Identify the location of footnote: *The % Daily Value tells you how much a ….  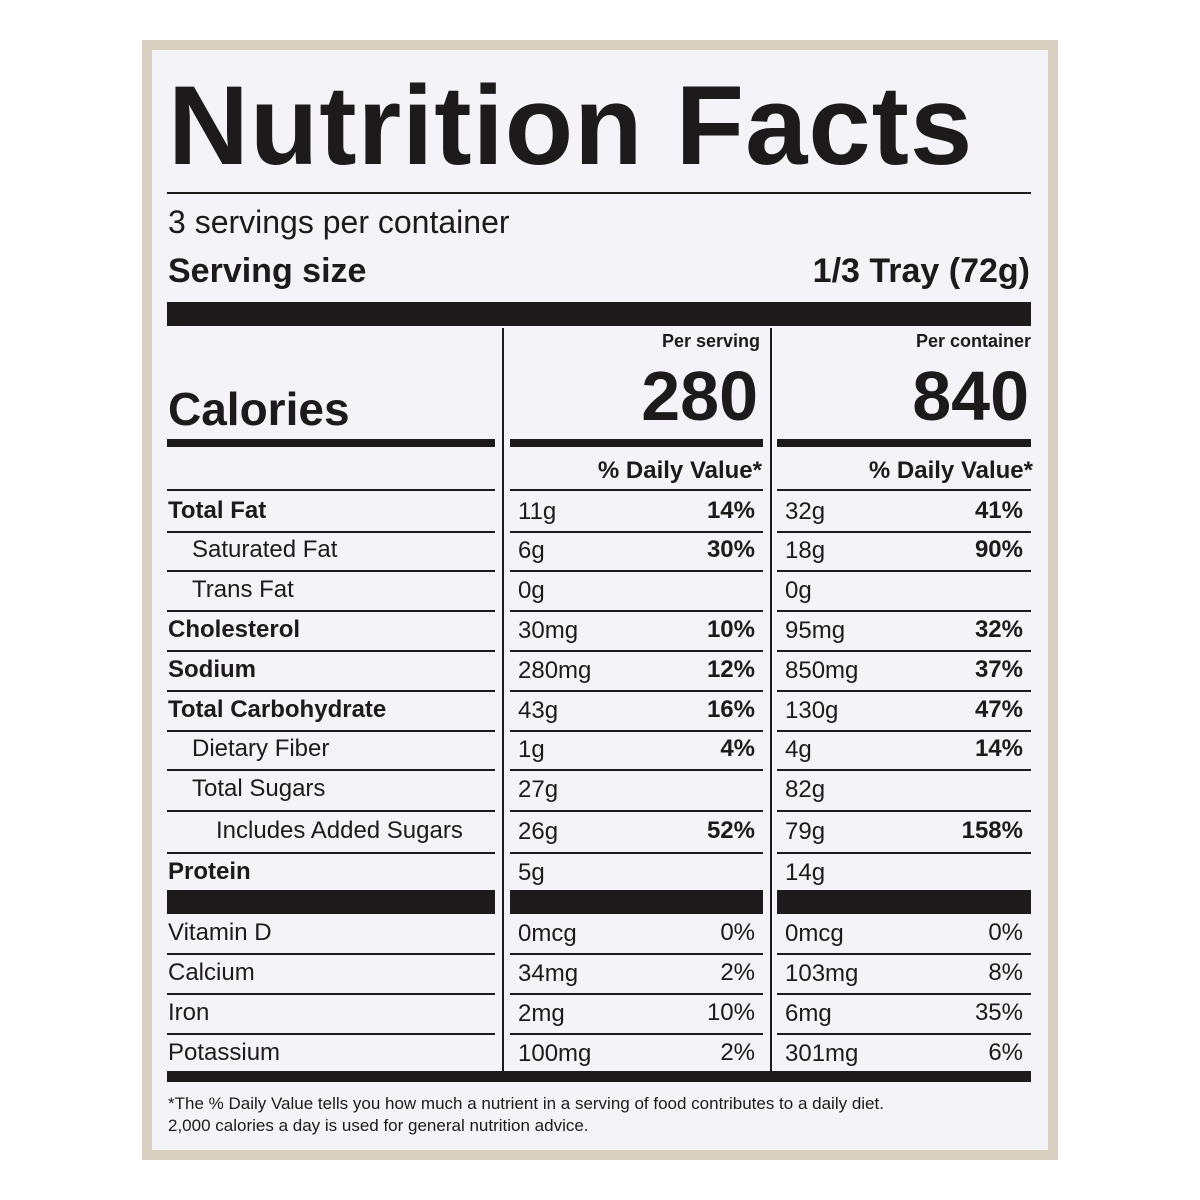
(526, 1103).